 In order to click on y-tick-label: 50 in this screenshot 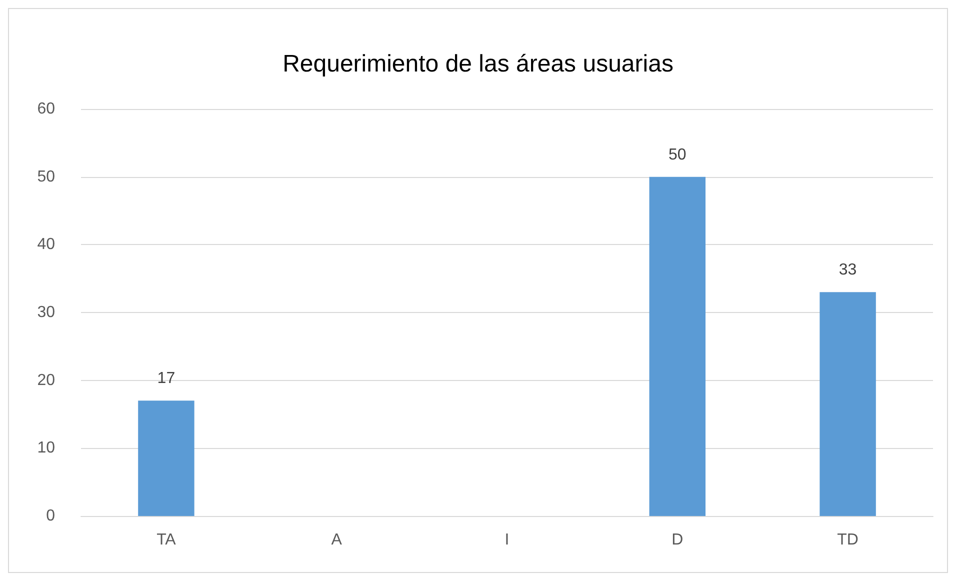, I will do `click(46, 177)`.